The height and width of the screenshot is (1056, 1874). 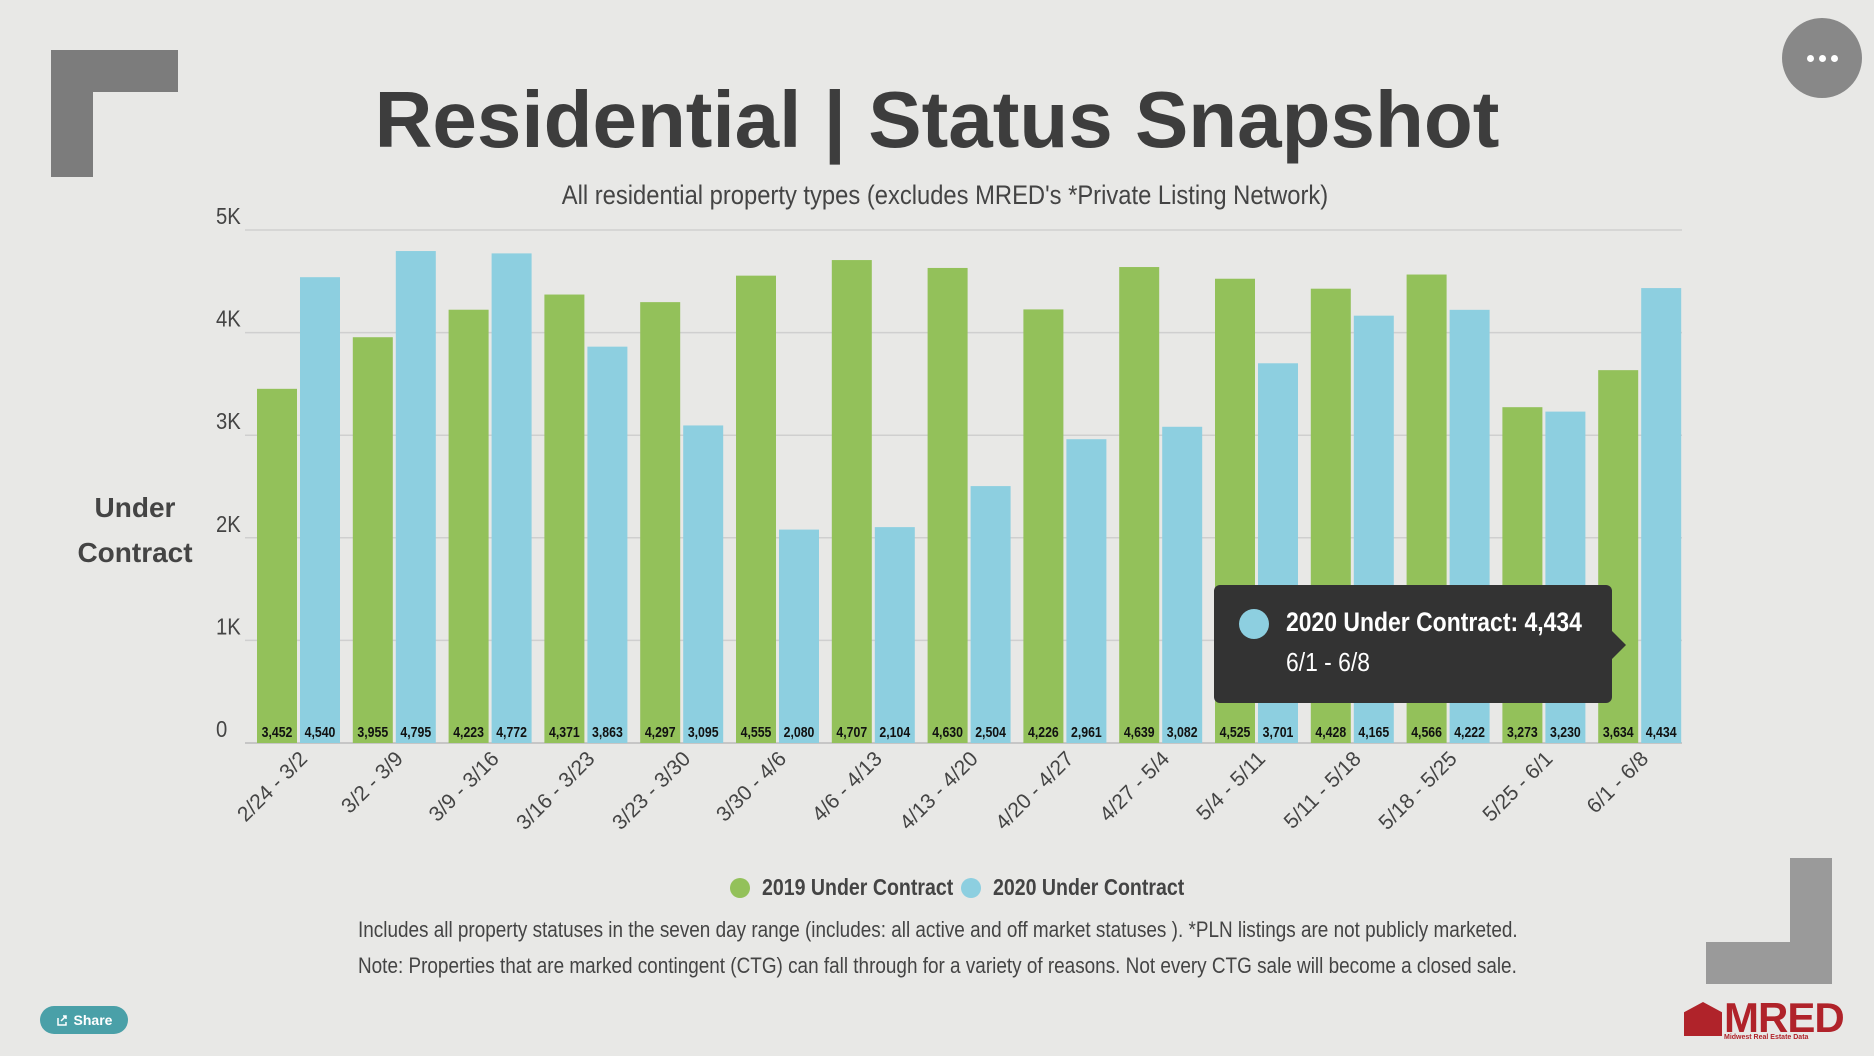 What do you see at coordinates (511, 732) in the screenshot?
I see `bar-value-label: 4,772` at bounding box center [511, 732].